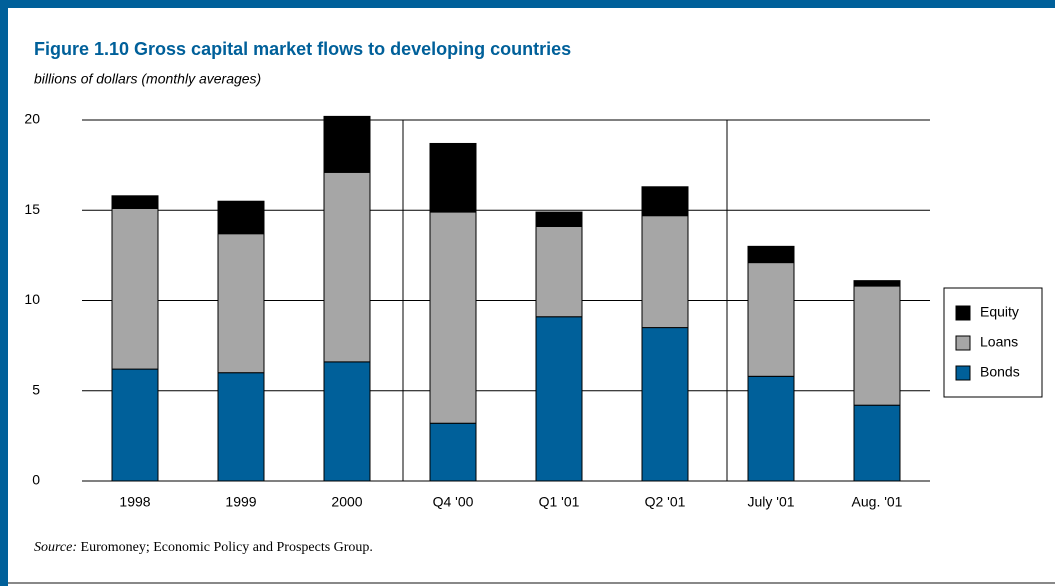 Image resolution: width=1055 pixels, height=586 pixels. What do you see at coordinates (36, 389) in the screenshot?
I see `y-tick-label: 5` at bounding box center [36, 389].